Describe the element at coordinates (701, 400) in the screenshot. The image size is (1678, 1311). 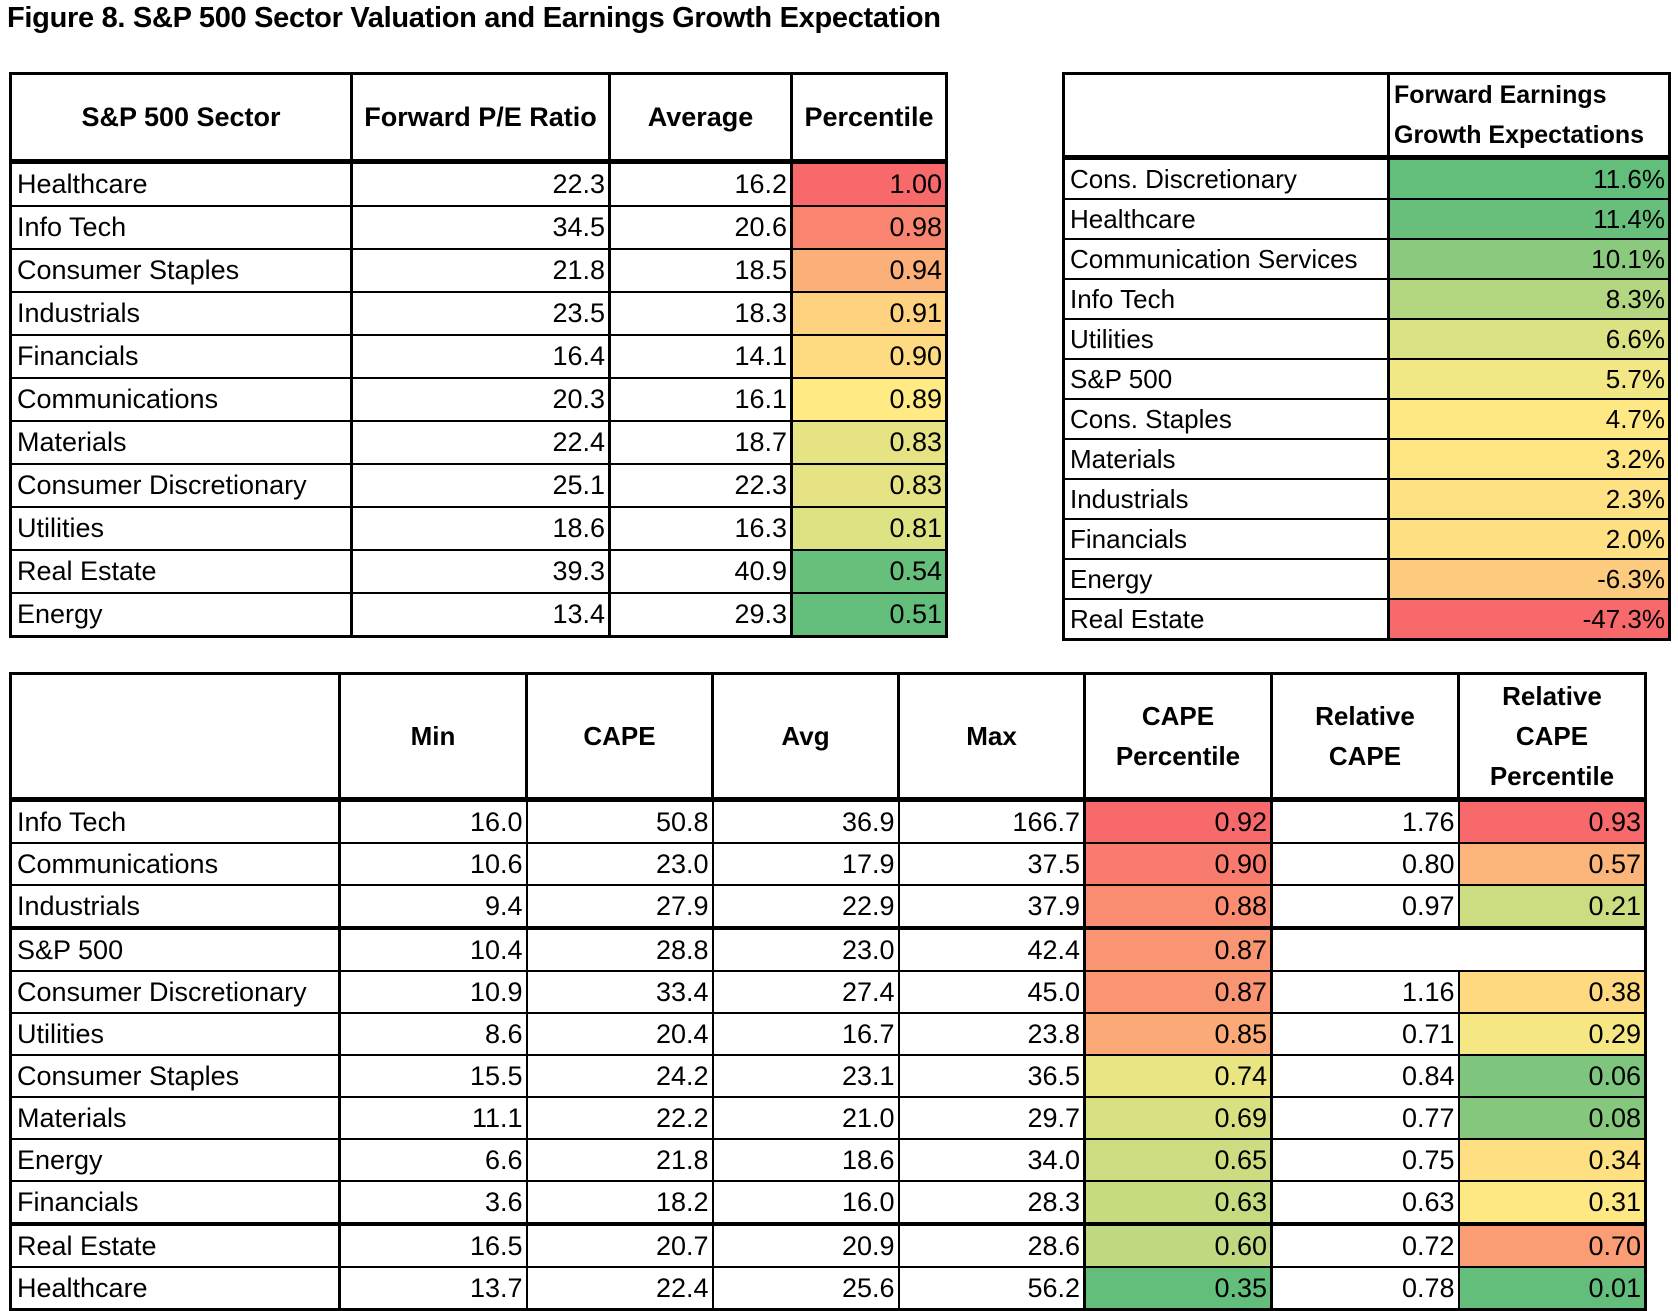
I see `average-pe-value: 16.1` at that location.